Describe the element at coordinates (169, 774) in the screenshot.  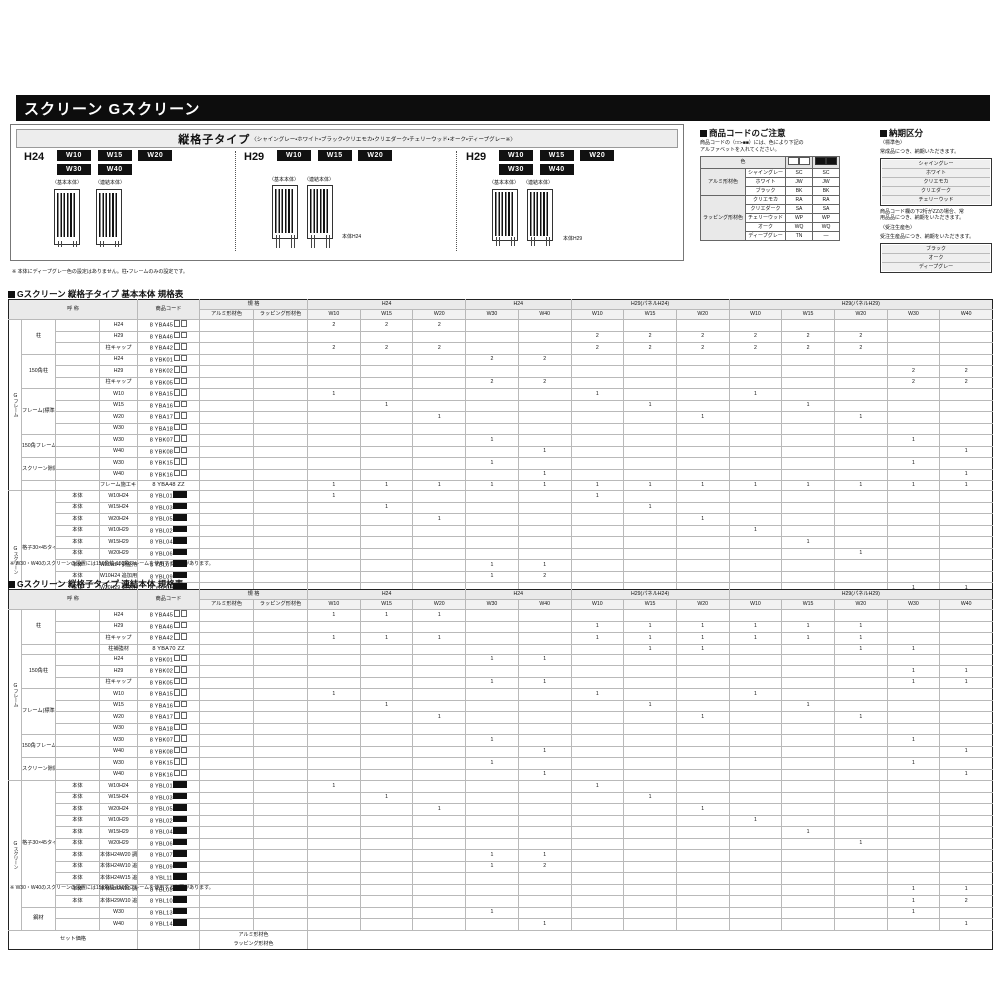
I see `row-product-code: 8 YBK16` at that location.